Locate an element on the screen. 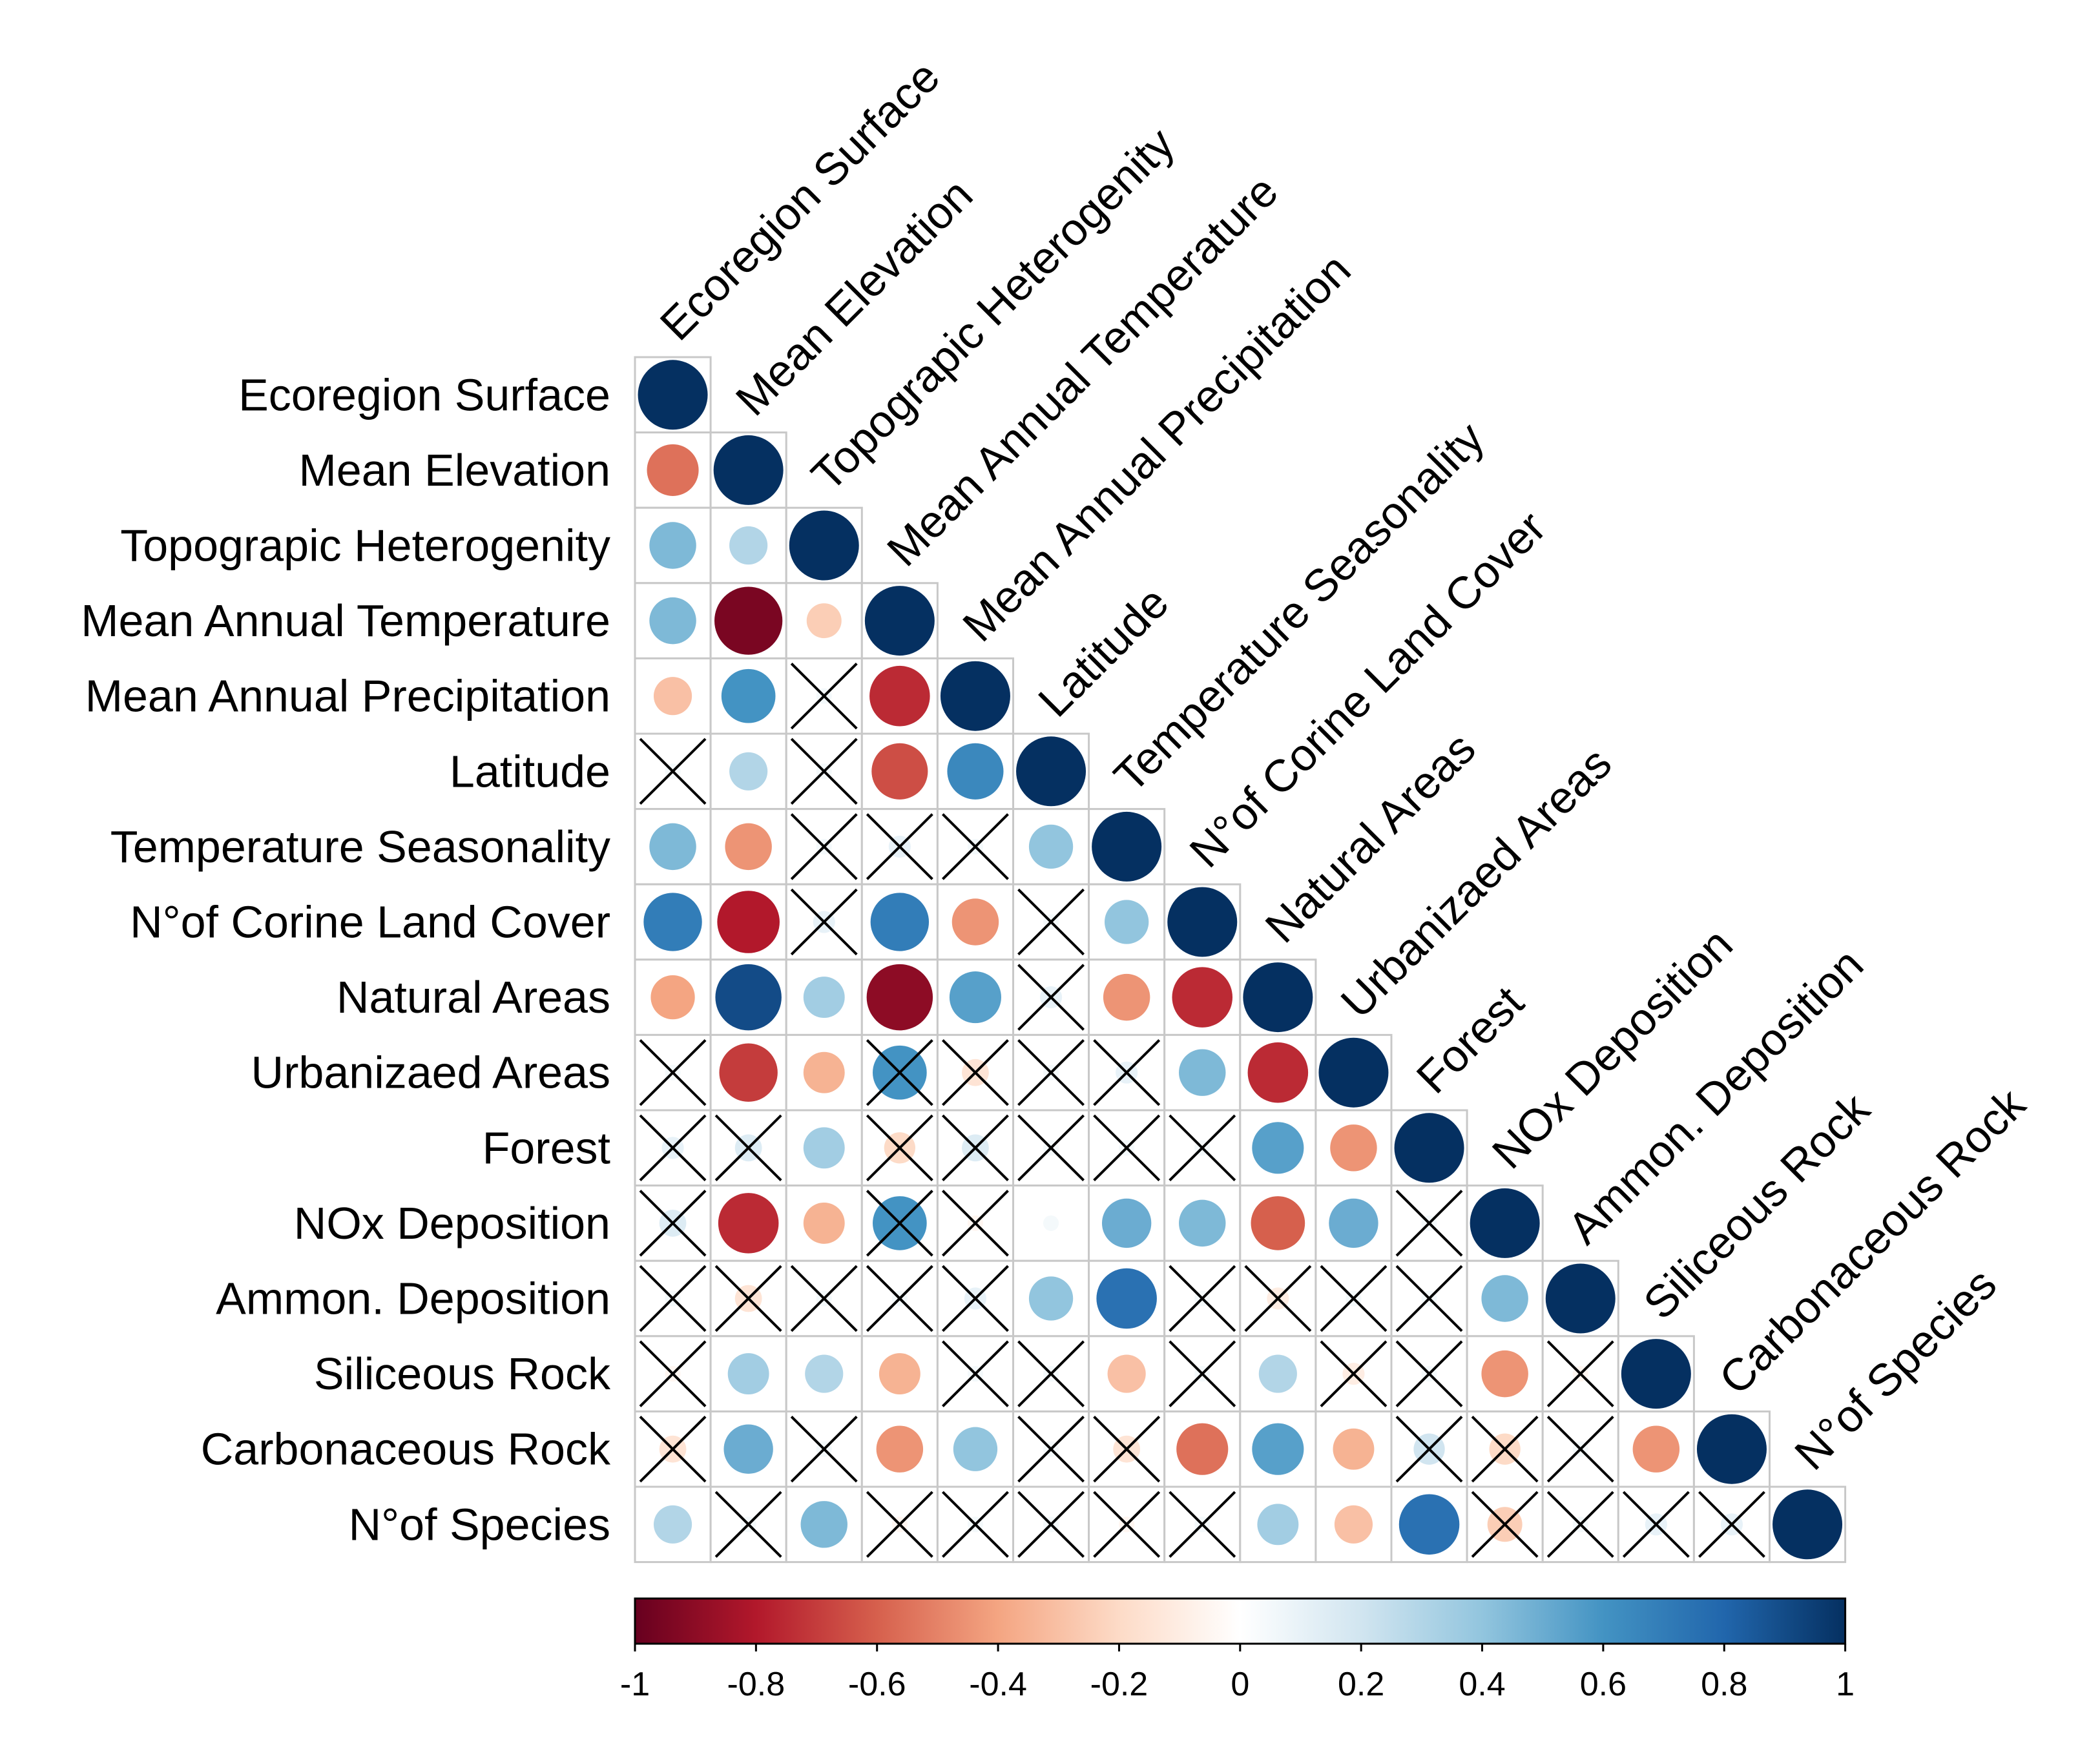  corr-circle-carbonaceous-rock-vs-carbonaceous-rock is located at coordinates (1732, 1449).